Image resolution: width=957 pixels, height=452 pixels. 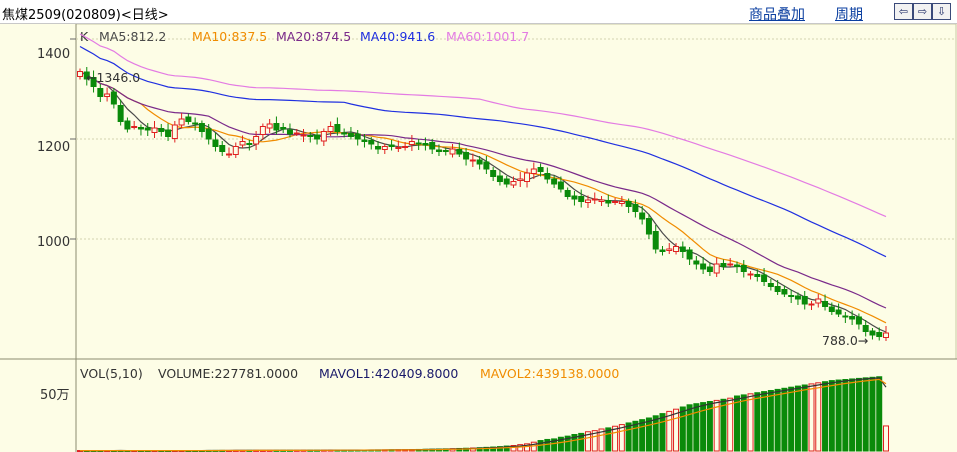 I want to click on mavol10-line, so click(x=483, y=415).